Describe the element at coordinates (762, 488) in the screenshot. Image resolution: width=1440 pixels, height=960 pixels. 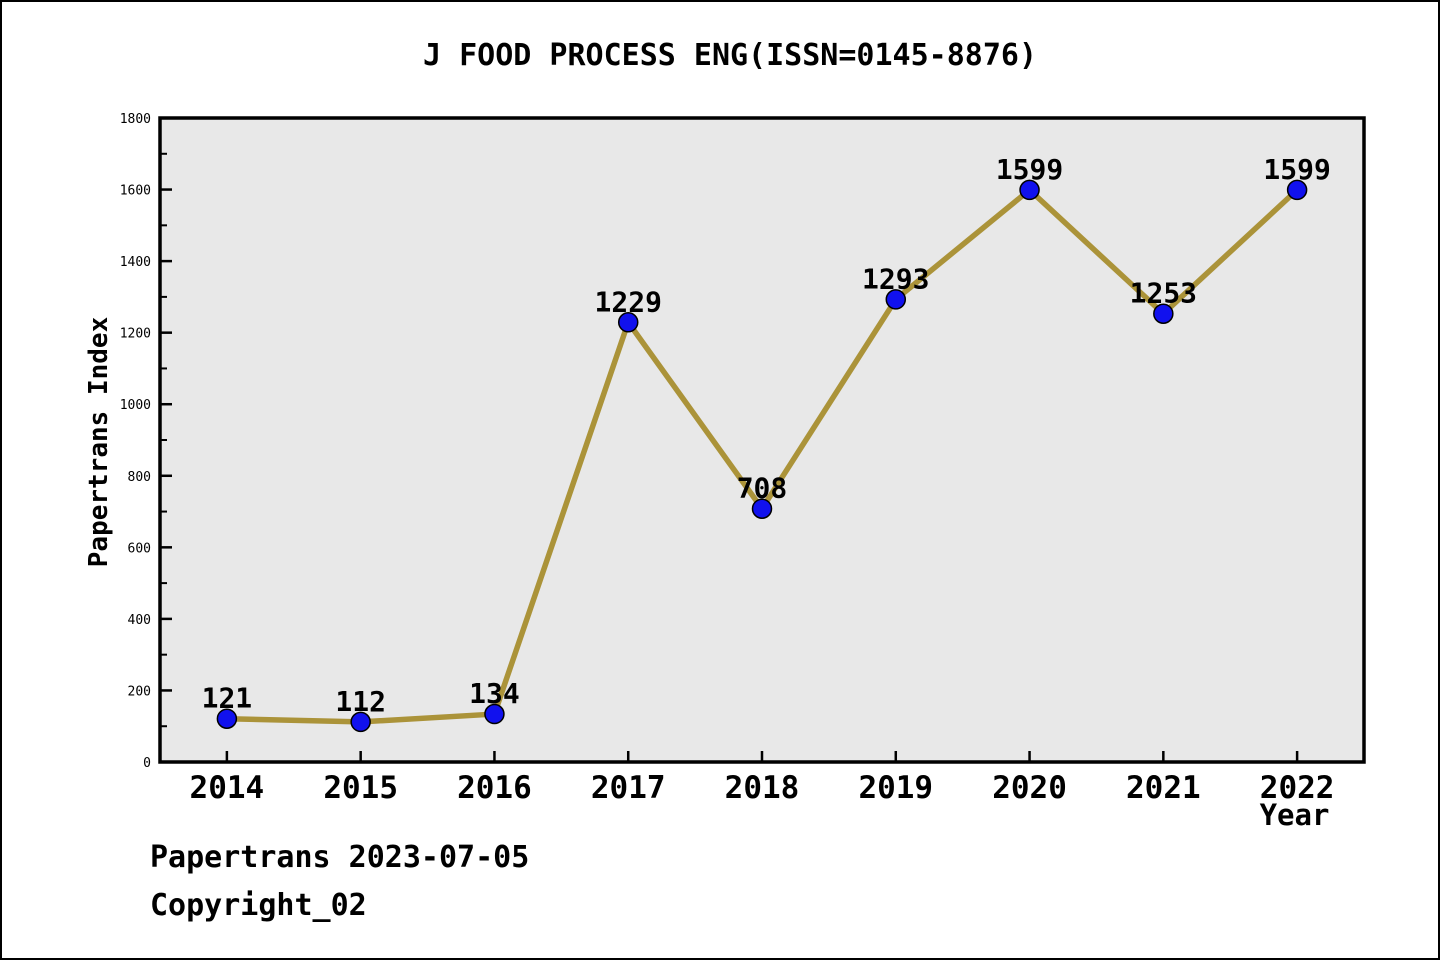
I see `point-label: 708` at that location.